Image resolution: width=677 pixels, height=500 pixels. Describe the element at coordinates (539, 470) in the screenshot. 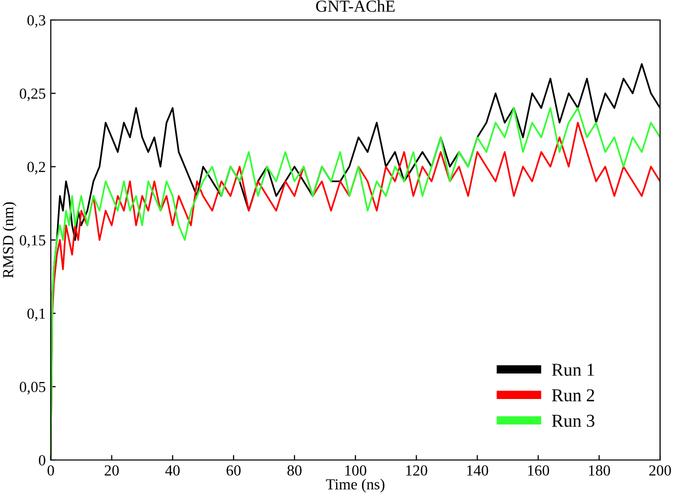

I see `x-tick-label: 160` at that location.